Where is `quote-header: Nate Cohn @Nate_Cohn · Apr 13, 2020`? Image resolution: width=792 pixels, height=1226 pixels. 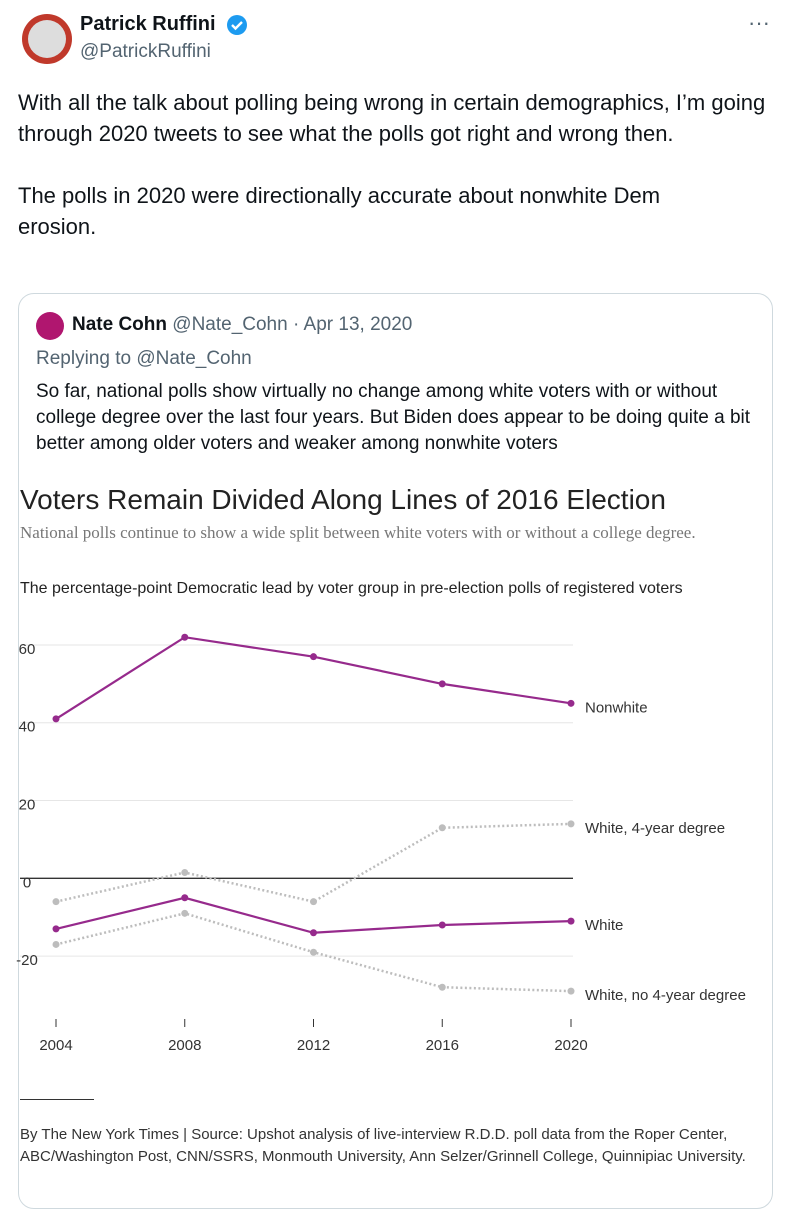
quote-header: Nate Cohn @Nate_Cohn · Apr 13, 2020 is located at coordinates (242, 325).